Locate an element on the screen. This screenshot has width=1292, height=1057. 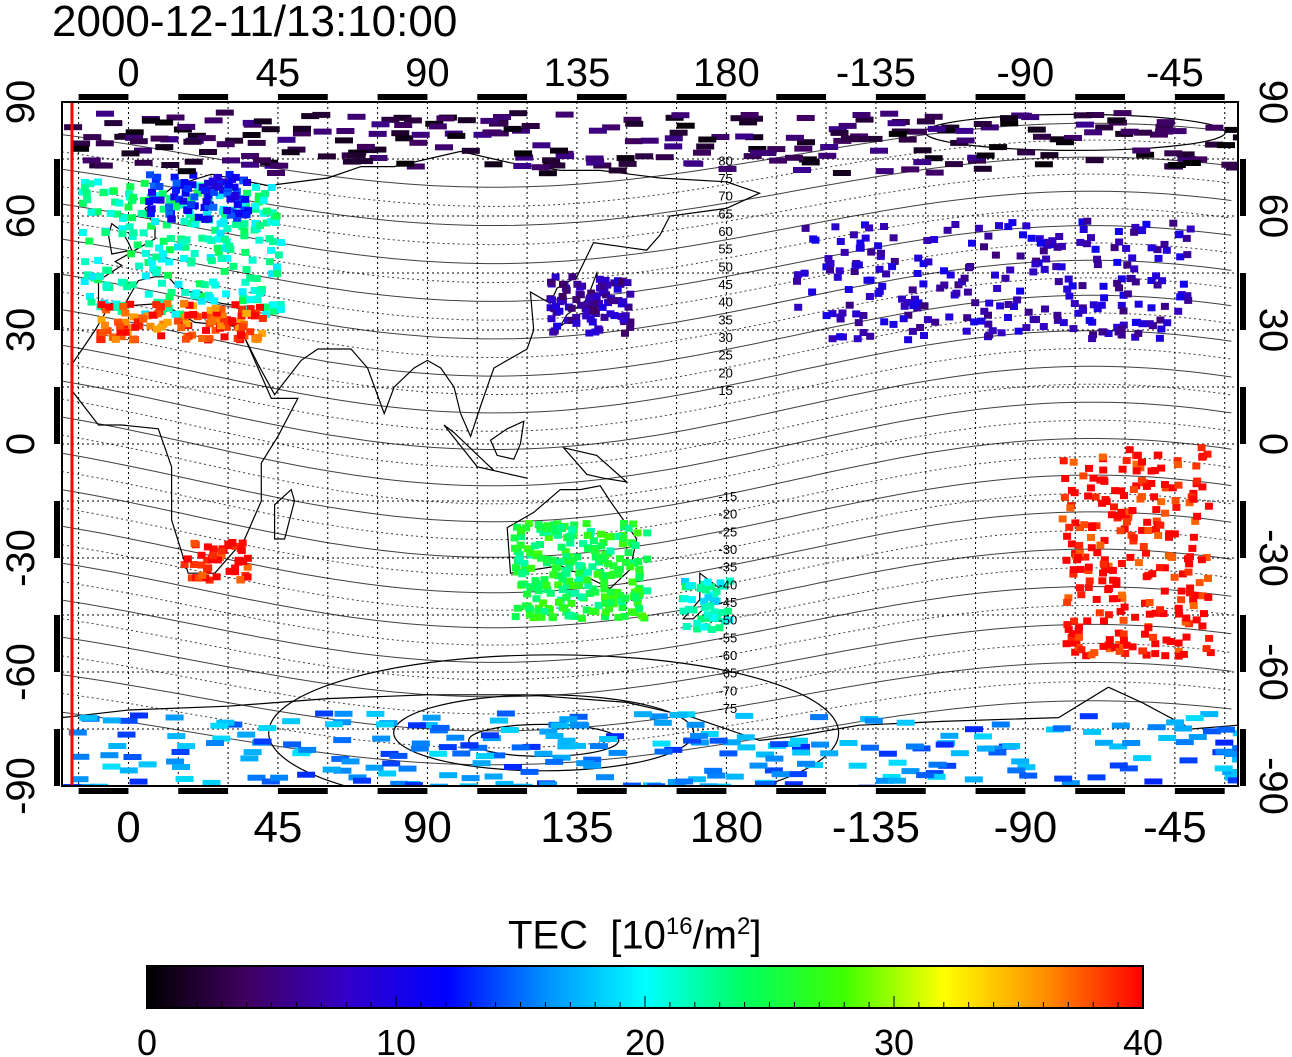
y-tick-label-left: -90 is located at coordinates (21, 786).